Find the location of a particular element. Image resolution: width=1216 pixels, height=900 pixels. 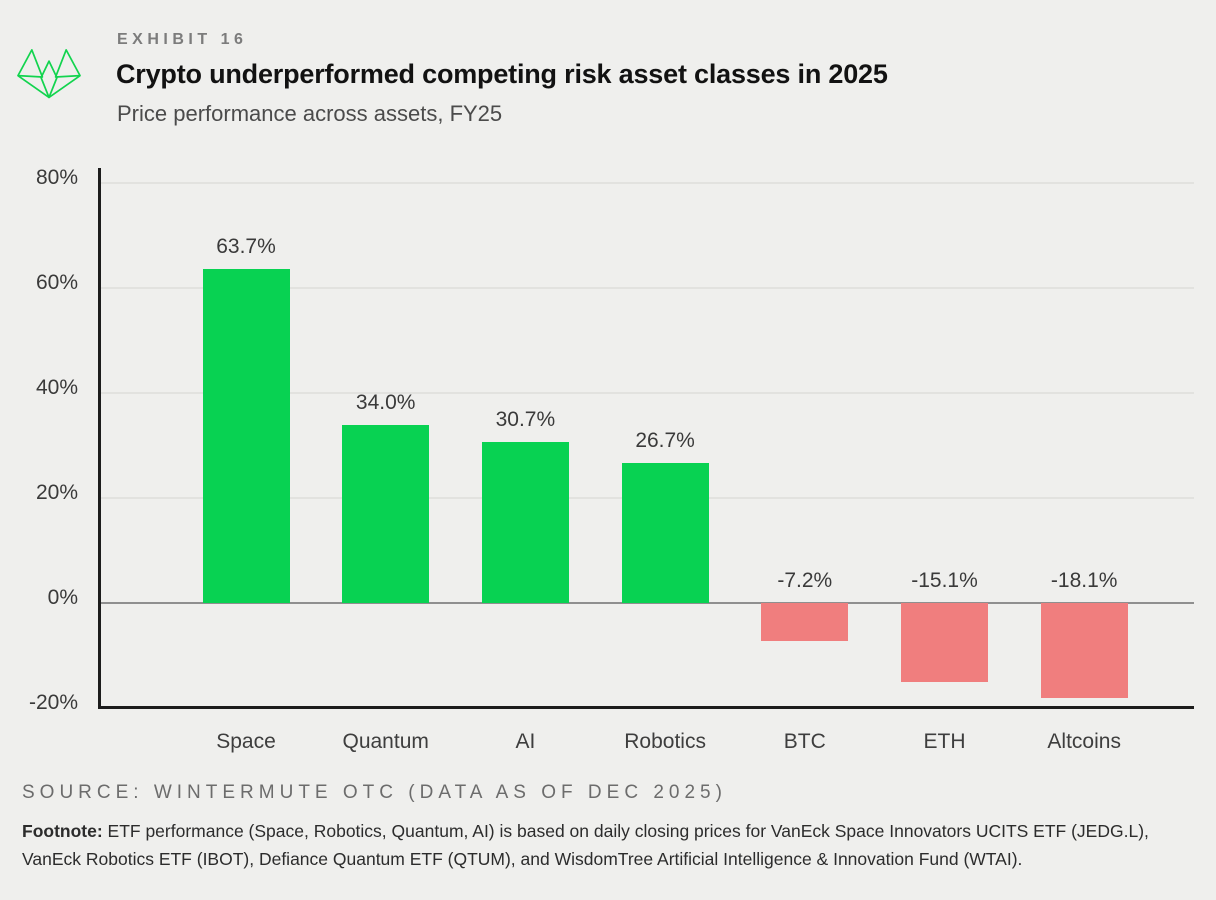

gridline-80pct is located at coordinates (647, 183).